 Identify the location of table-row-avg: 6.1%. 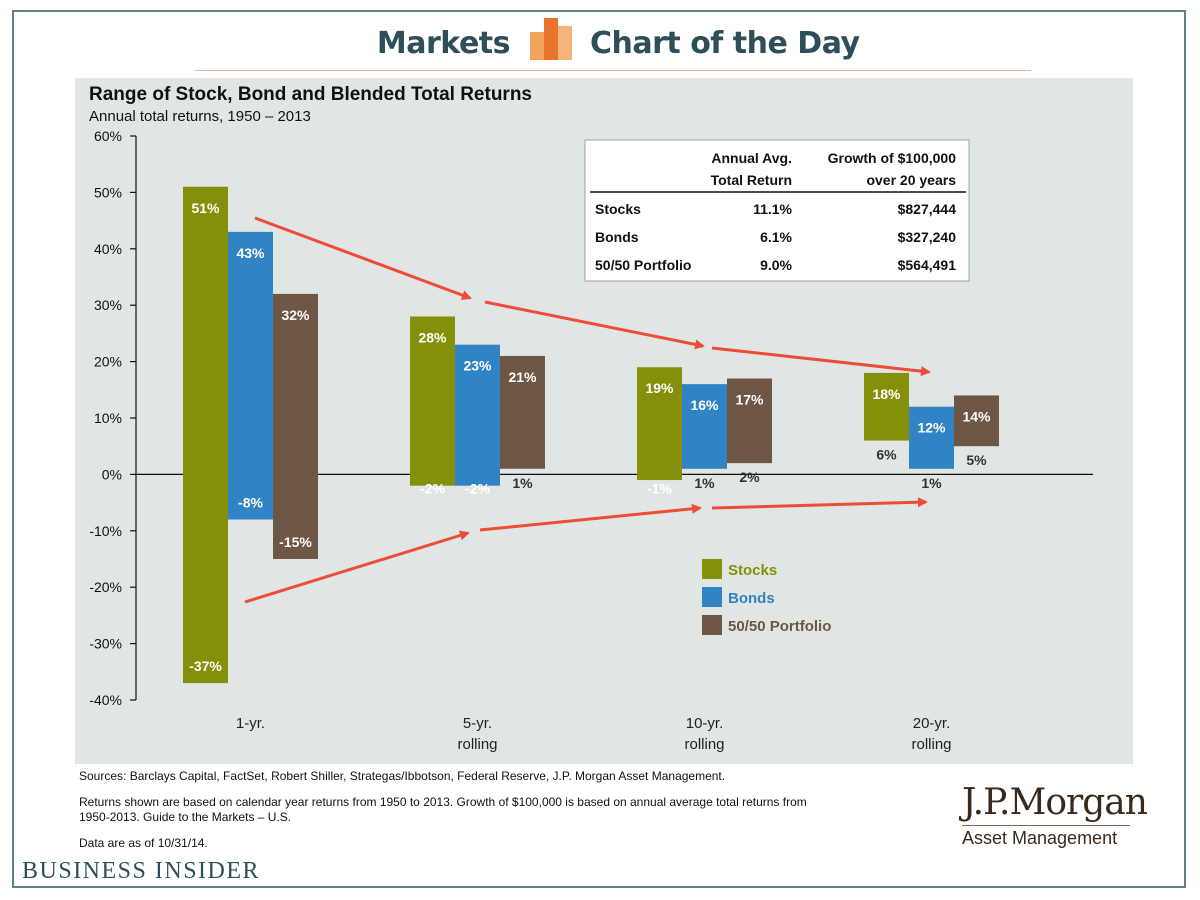
(776, 237).